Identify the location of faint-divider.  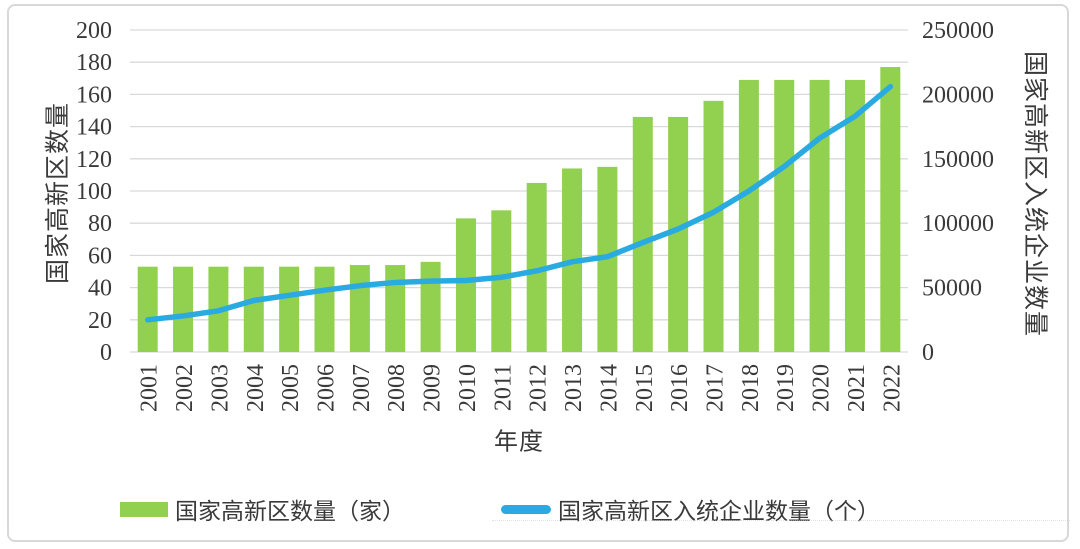
(781, 520).